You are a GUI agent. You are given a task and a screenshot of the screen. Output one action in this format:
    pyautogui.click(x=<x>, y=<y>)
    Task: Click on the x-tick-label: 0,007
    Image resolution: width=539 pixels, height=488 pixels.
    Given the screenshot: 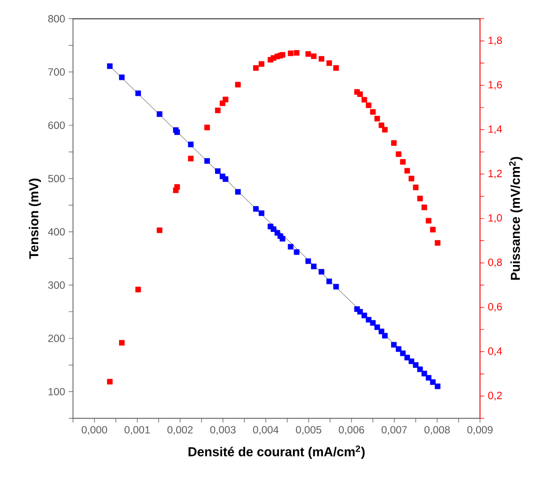 What is the action you would take?
    pyautogui.click(x=394, y=430)
    